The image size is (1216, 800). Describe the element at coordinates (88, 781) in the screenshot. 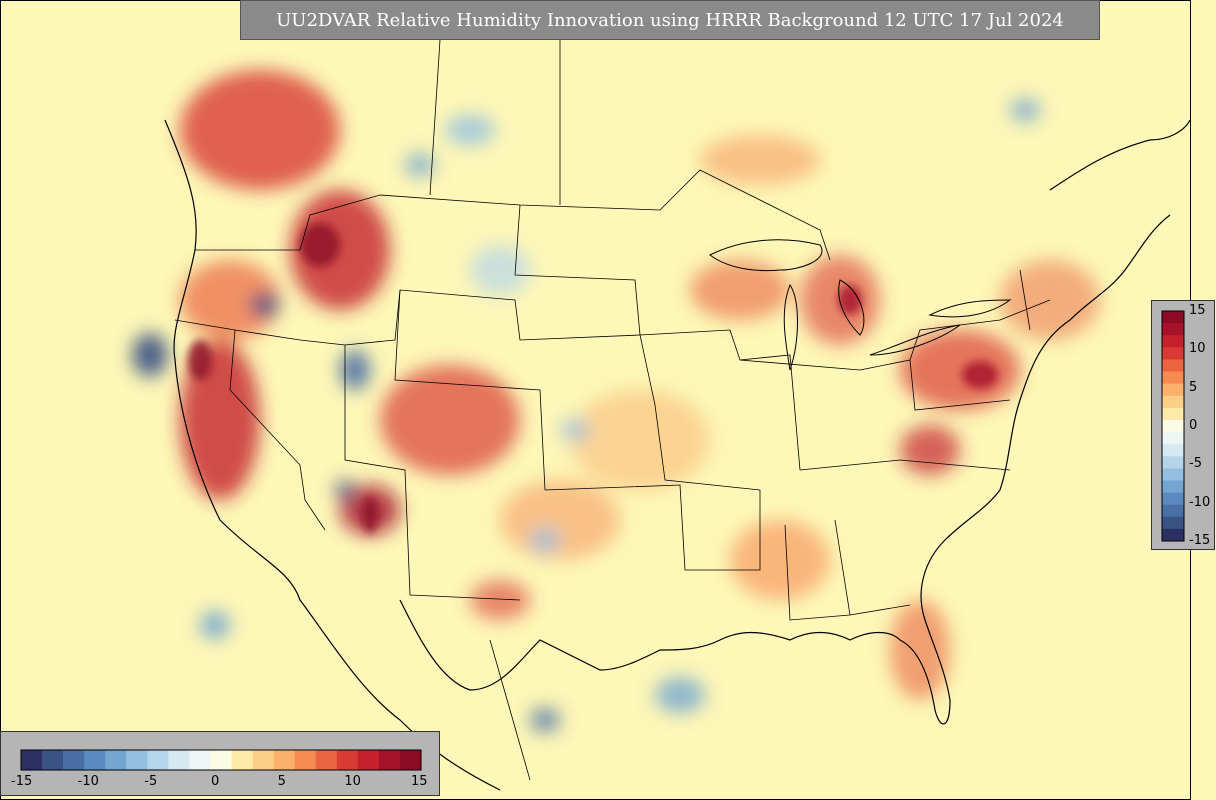

I see `colorbar-h-tick-label: -10` at that location.